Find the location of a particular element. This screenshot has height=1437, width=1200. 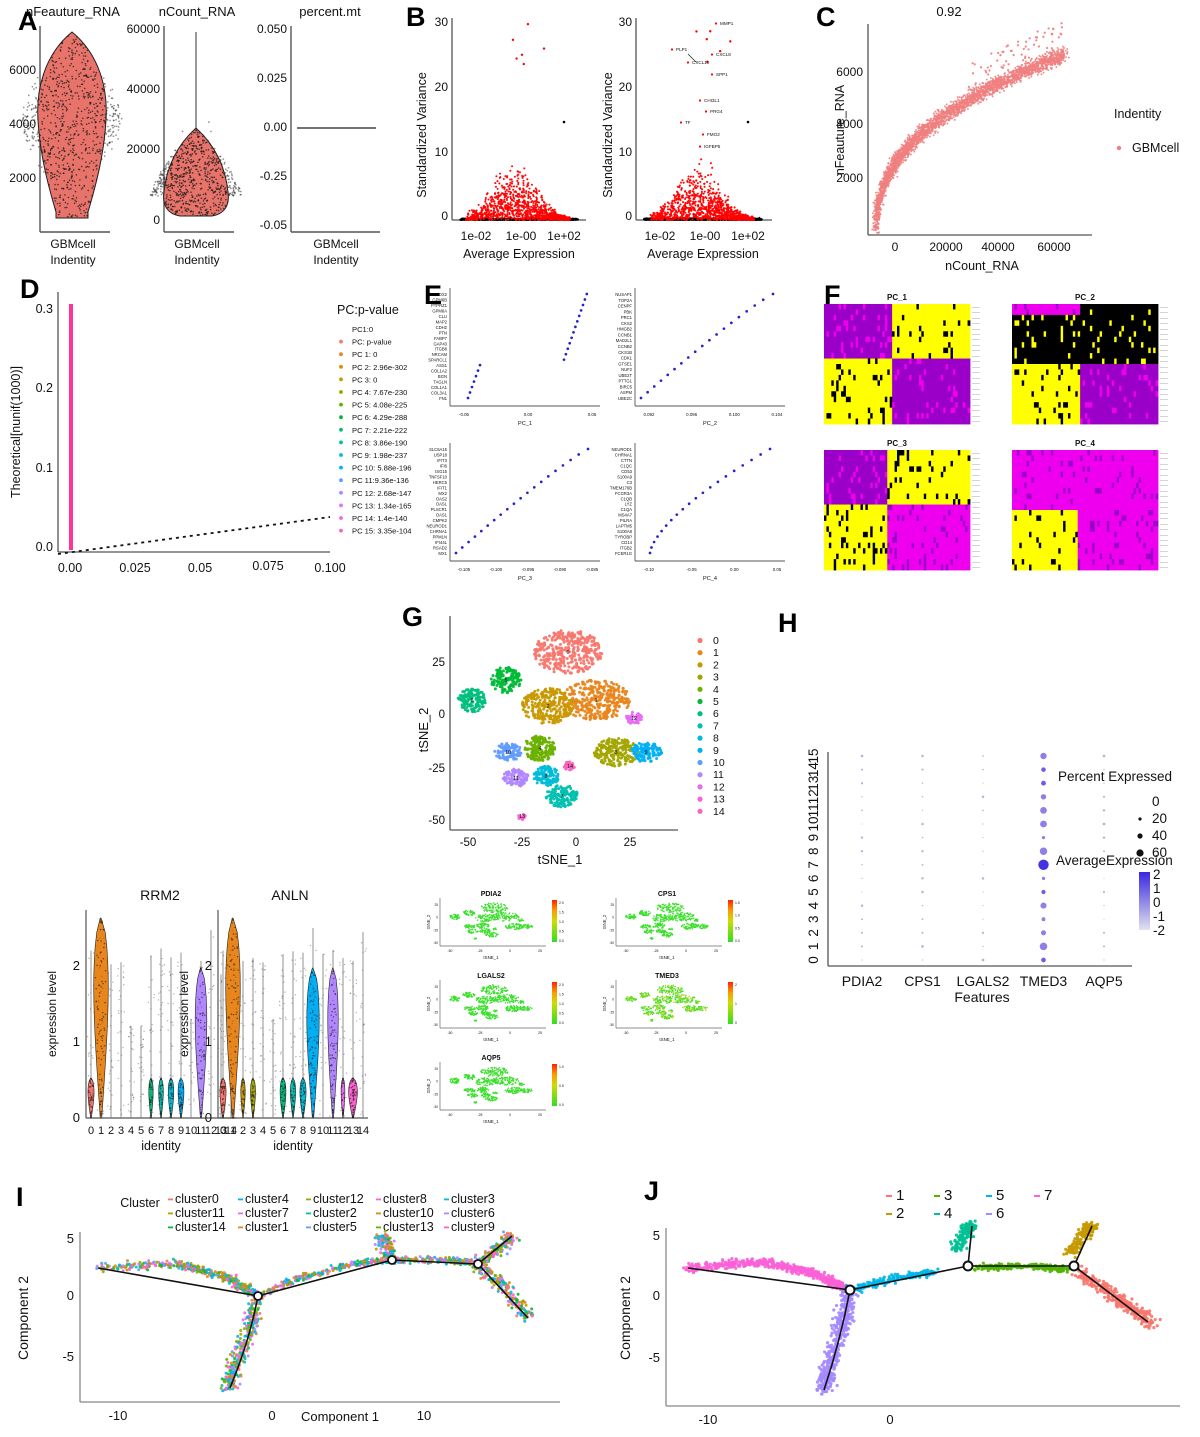

panel-a-letter: A is located at coordinates (28, 21).